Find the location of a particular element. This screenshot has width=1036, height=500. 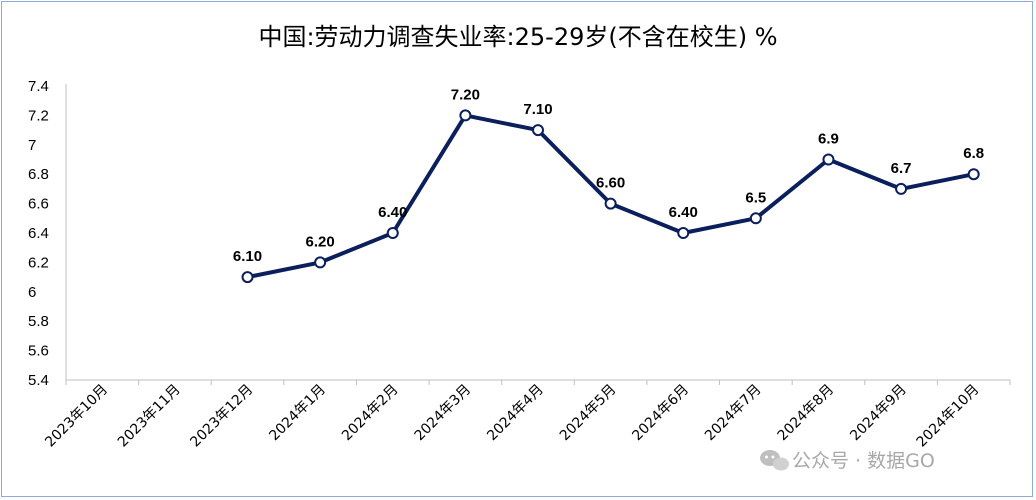

data-label: 6.10 is located at coordinates (247, 256).